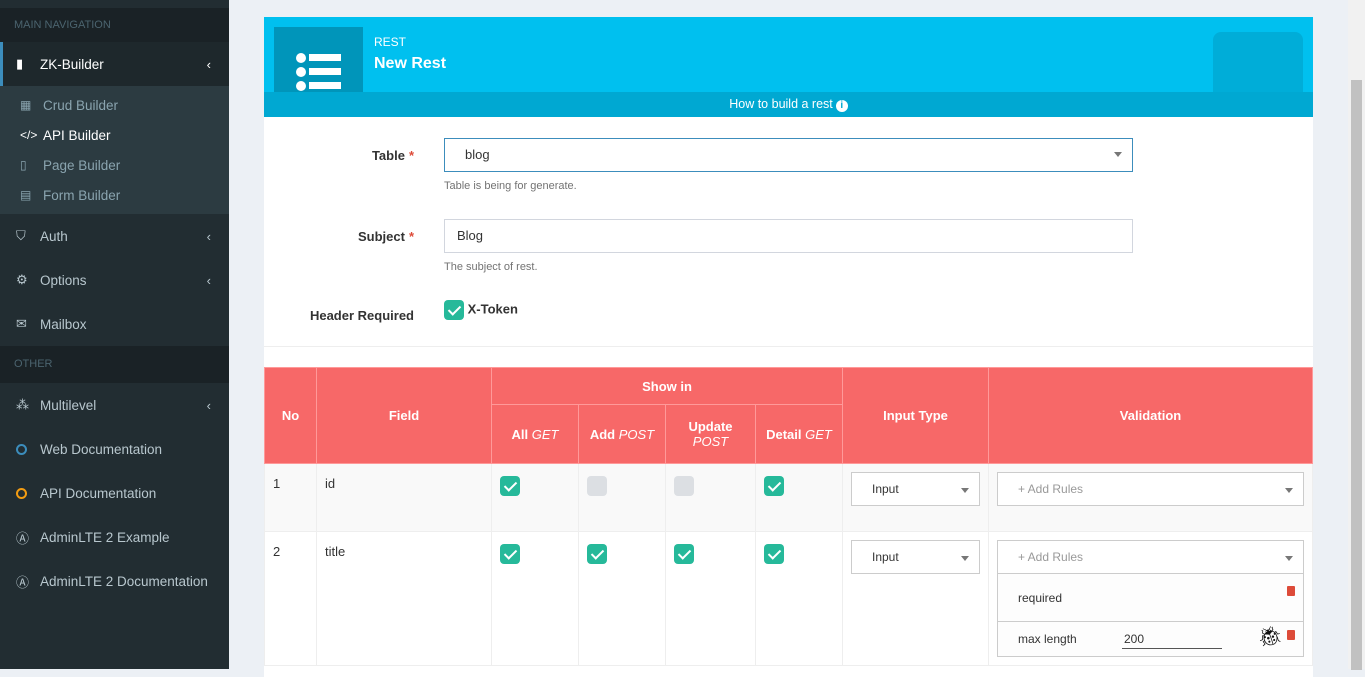  Describe the element at coordinates (22, 404) in the screenshot. I see `sitemap-icon: ⁂` at that location.